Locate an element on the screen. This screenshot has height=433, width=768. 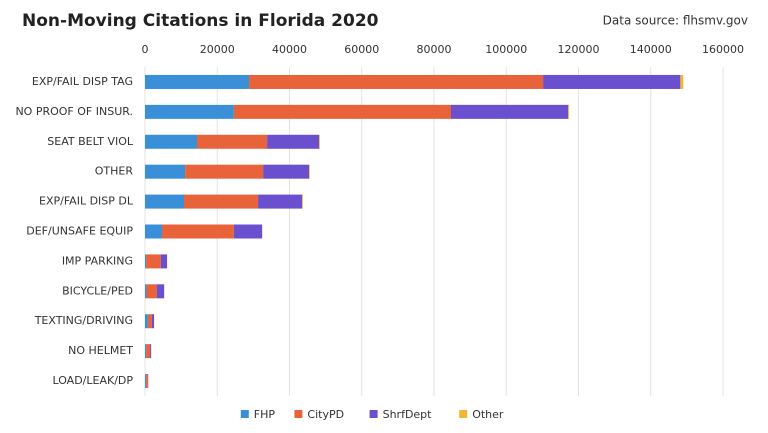
y-tick-label: DEF/UNSAFE EQUIP is located at coordinates (79, 231).